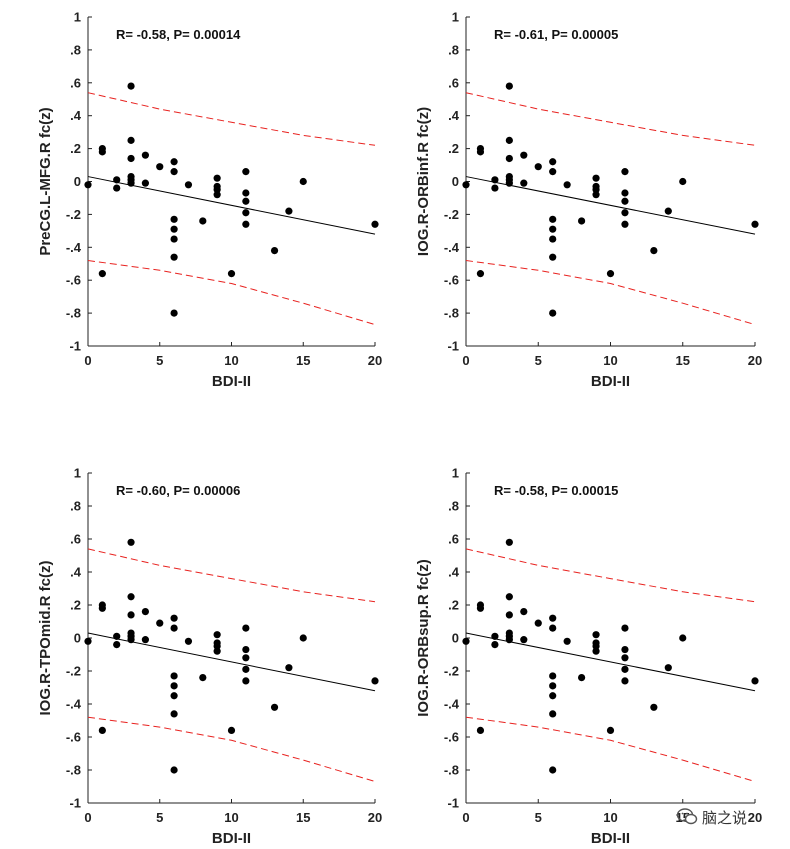  What do you see at coordinates (556, 34) in the screenshot?
I see `correlation-annotation: R= -0.61, P= 0.00005` at bounding box center [556, 34].